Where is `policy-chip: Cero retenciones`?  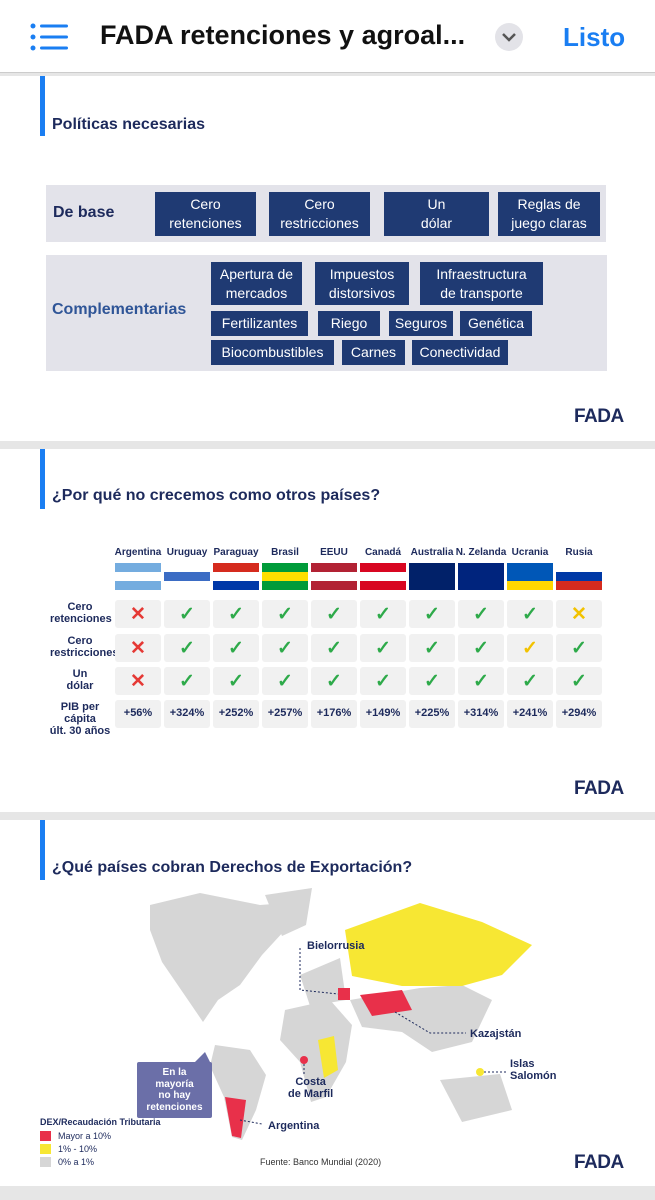
policy-chip: Cero retenciones is located at coordinates (205, 214).